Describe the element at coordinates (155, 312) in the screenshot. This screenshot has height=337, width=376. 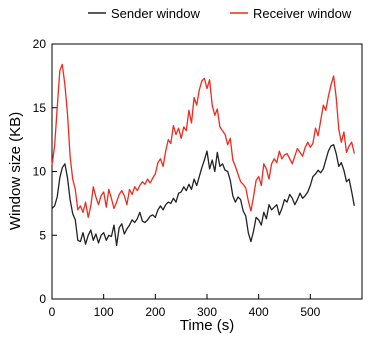
I see `x-tick-label: 200` at that location.